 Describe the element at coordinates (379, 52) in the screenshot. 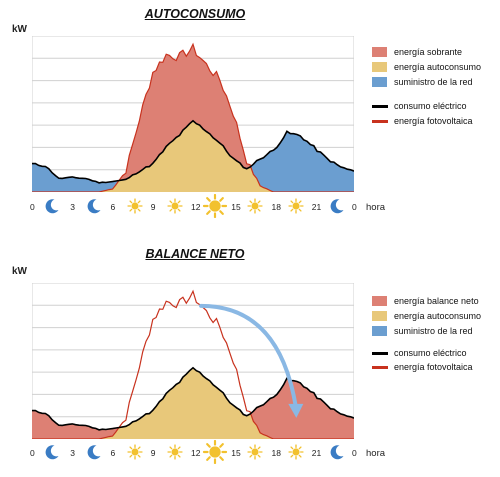

I see `legend-swatch-surplus` at that location.